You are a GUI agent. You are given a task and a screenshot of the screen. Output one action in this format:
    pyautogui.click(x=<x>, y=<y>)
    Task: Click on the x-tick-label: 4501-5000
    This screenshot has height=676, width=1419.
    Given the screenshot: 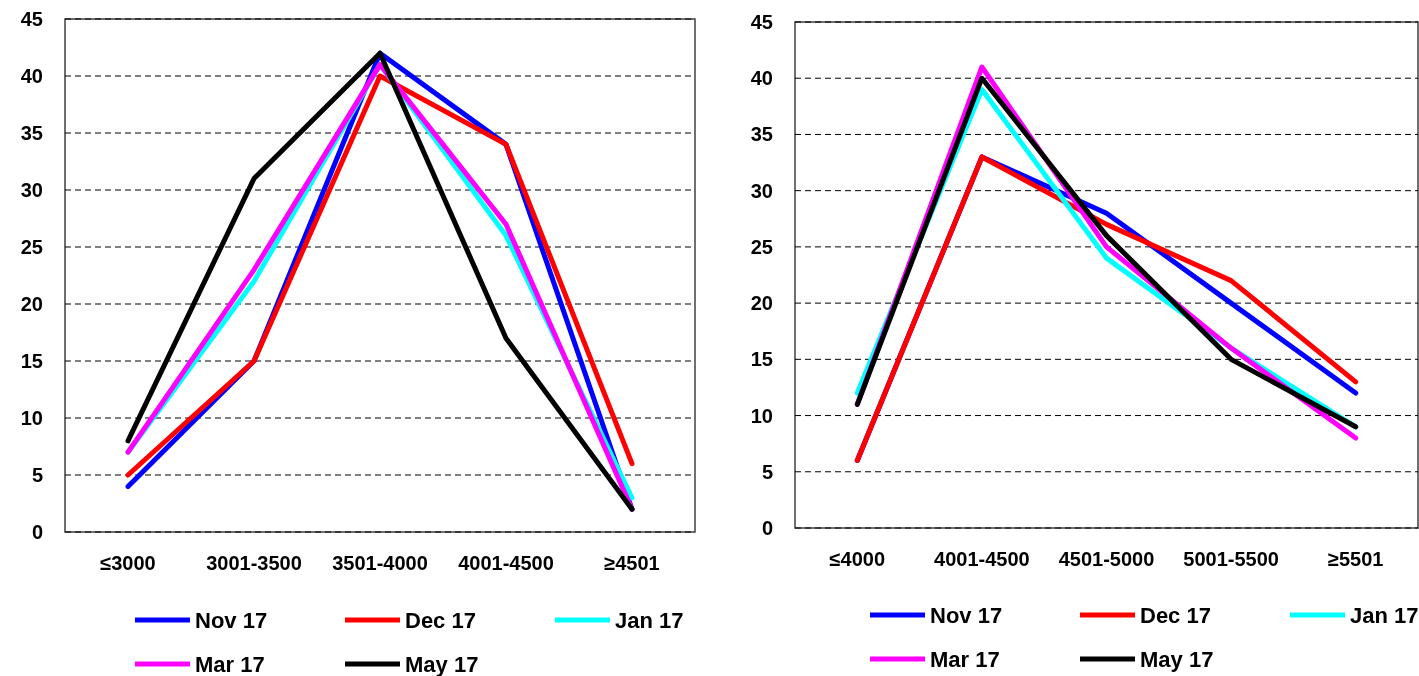 What is the action you would take?
    pyautogui.click(x=1106, y=559)
    